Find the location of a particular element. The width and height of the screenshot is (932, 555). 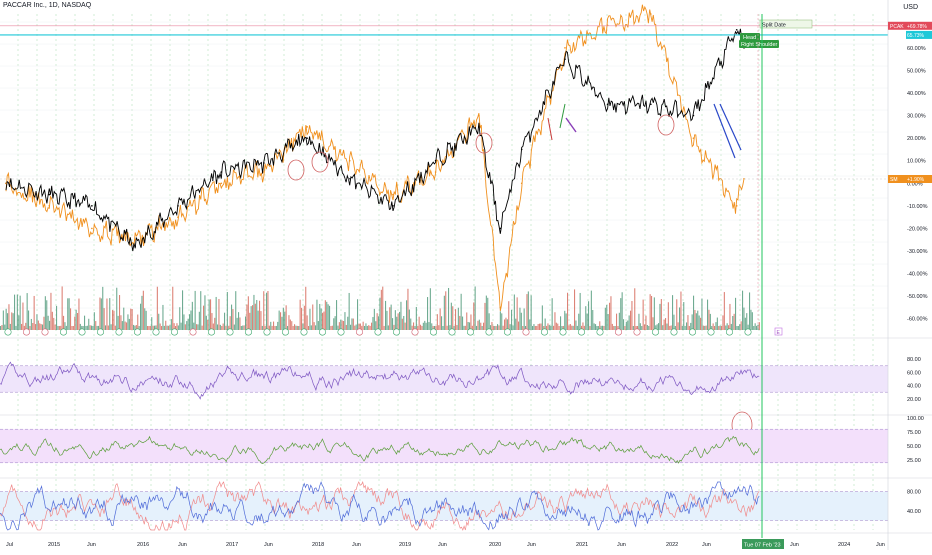

arrow-purple is located at coordinates (571, 125).